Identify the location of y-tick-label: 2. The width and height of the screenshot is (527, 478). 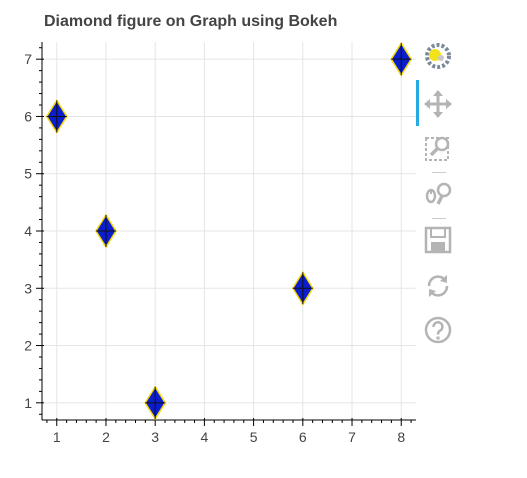
(28, 346).